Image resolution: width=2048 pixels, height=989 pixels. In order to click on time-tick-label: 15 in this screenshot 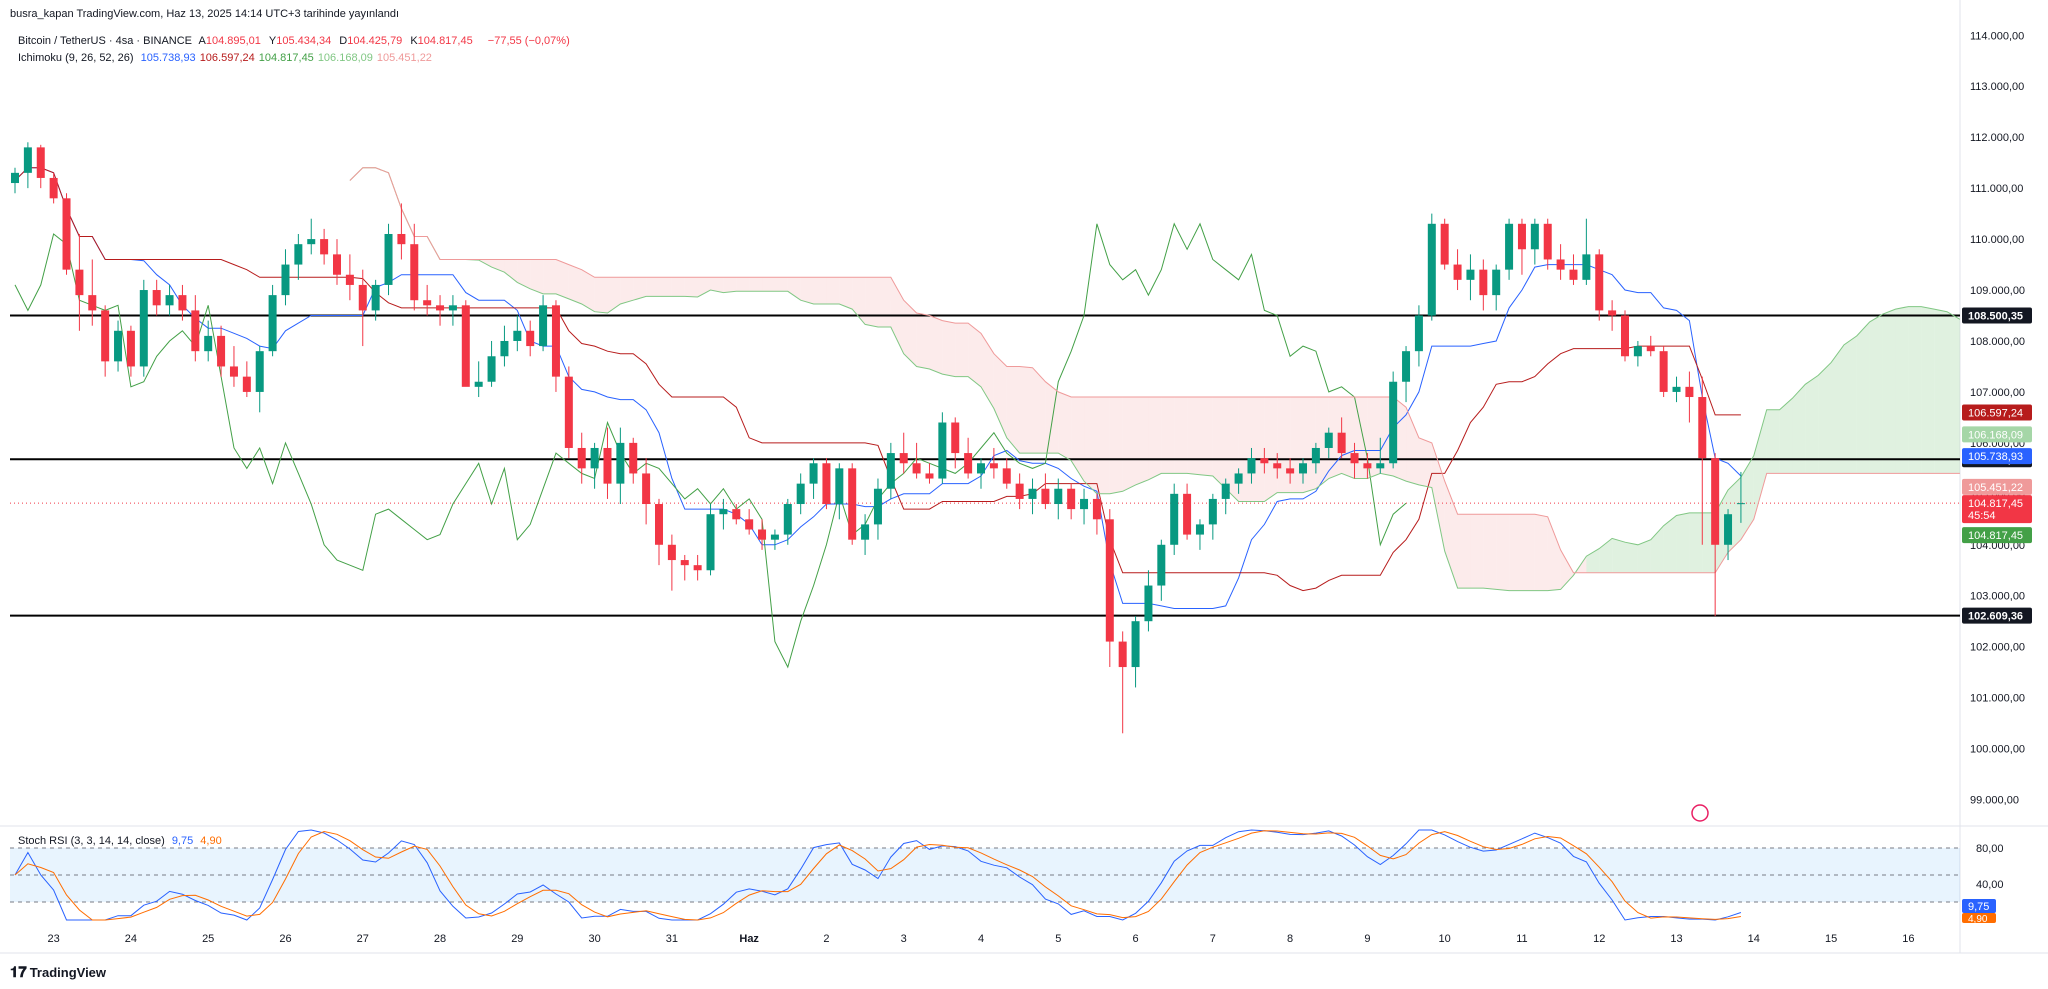, I will do `click(1831, 939)`.